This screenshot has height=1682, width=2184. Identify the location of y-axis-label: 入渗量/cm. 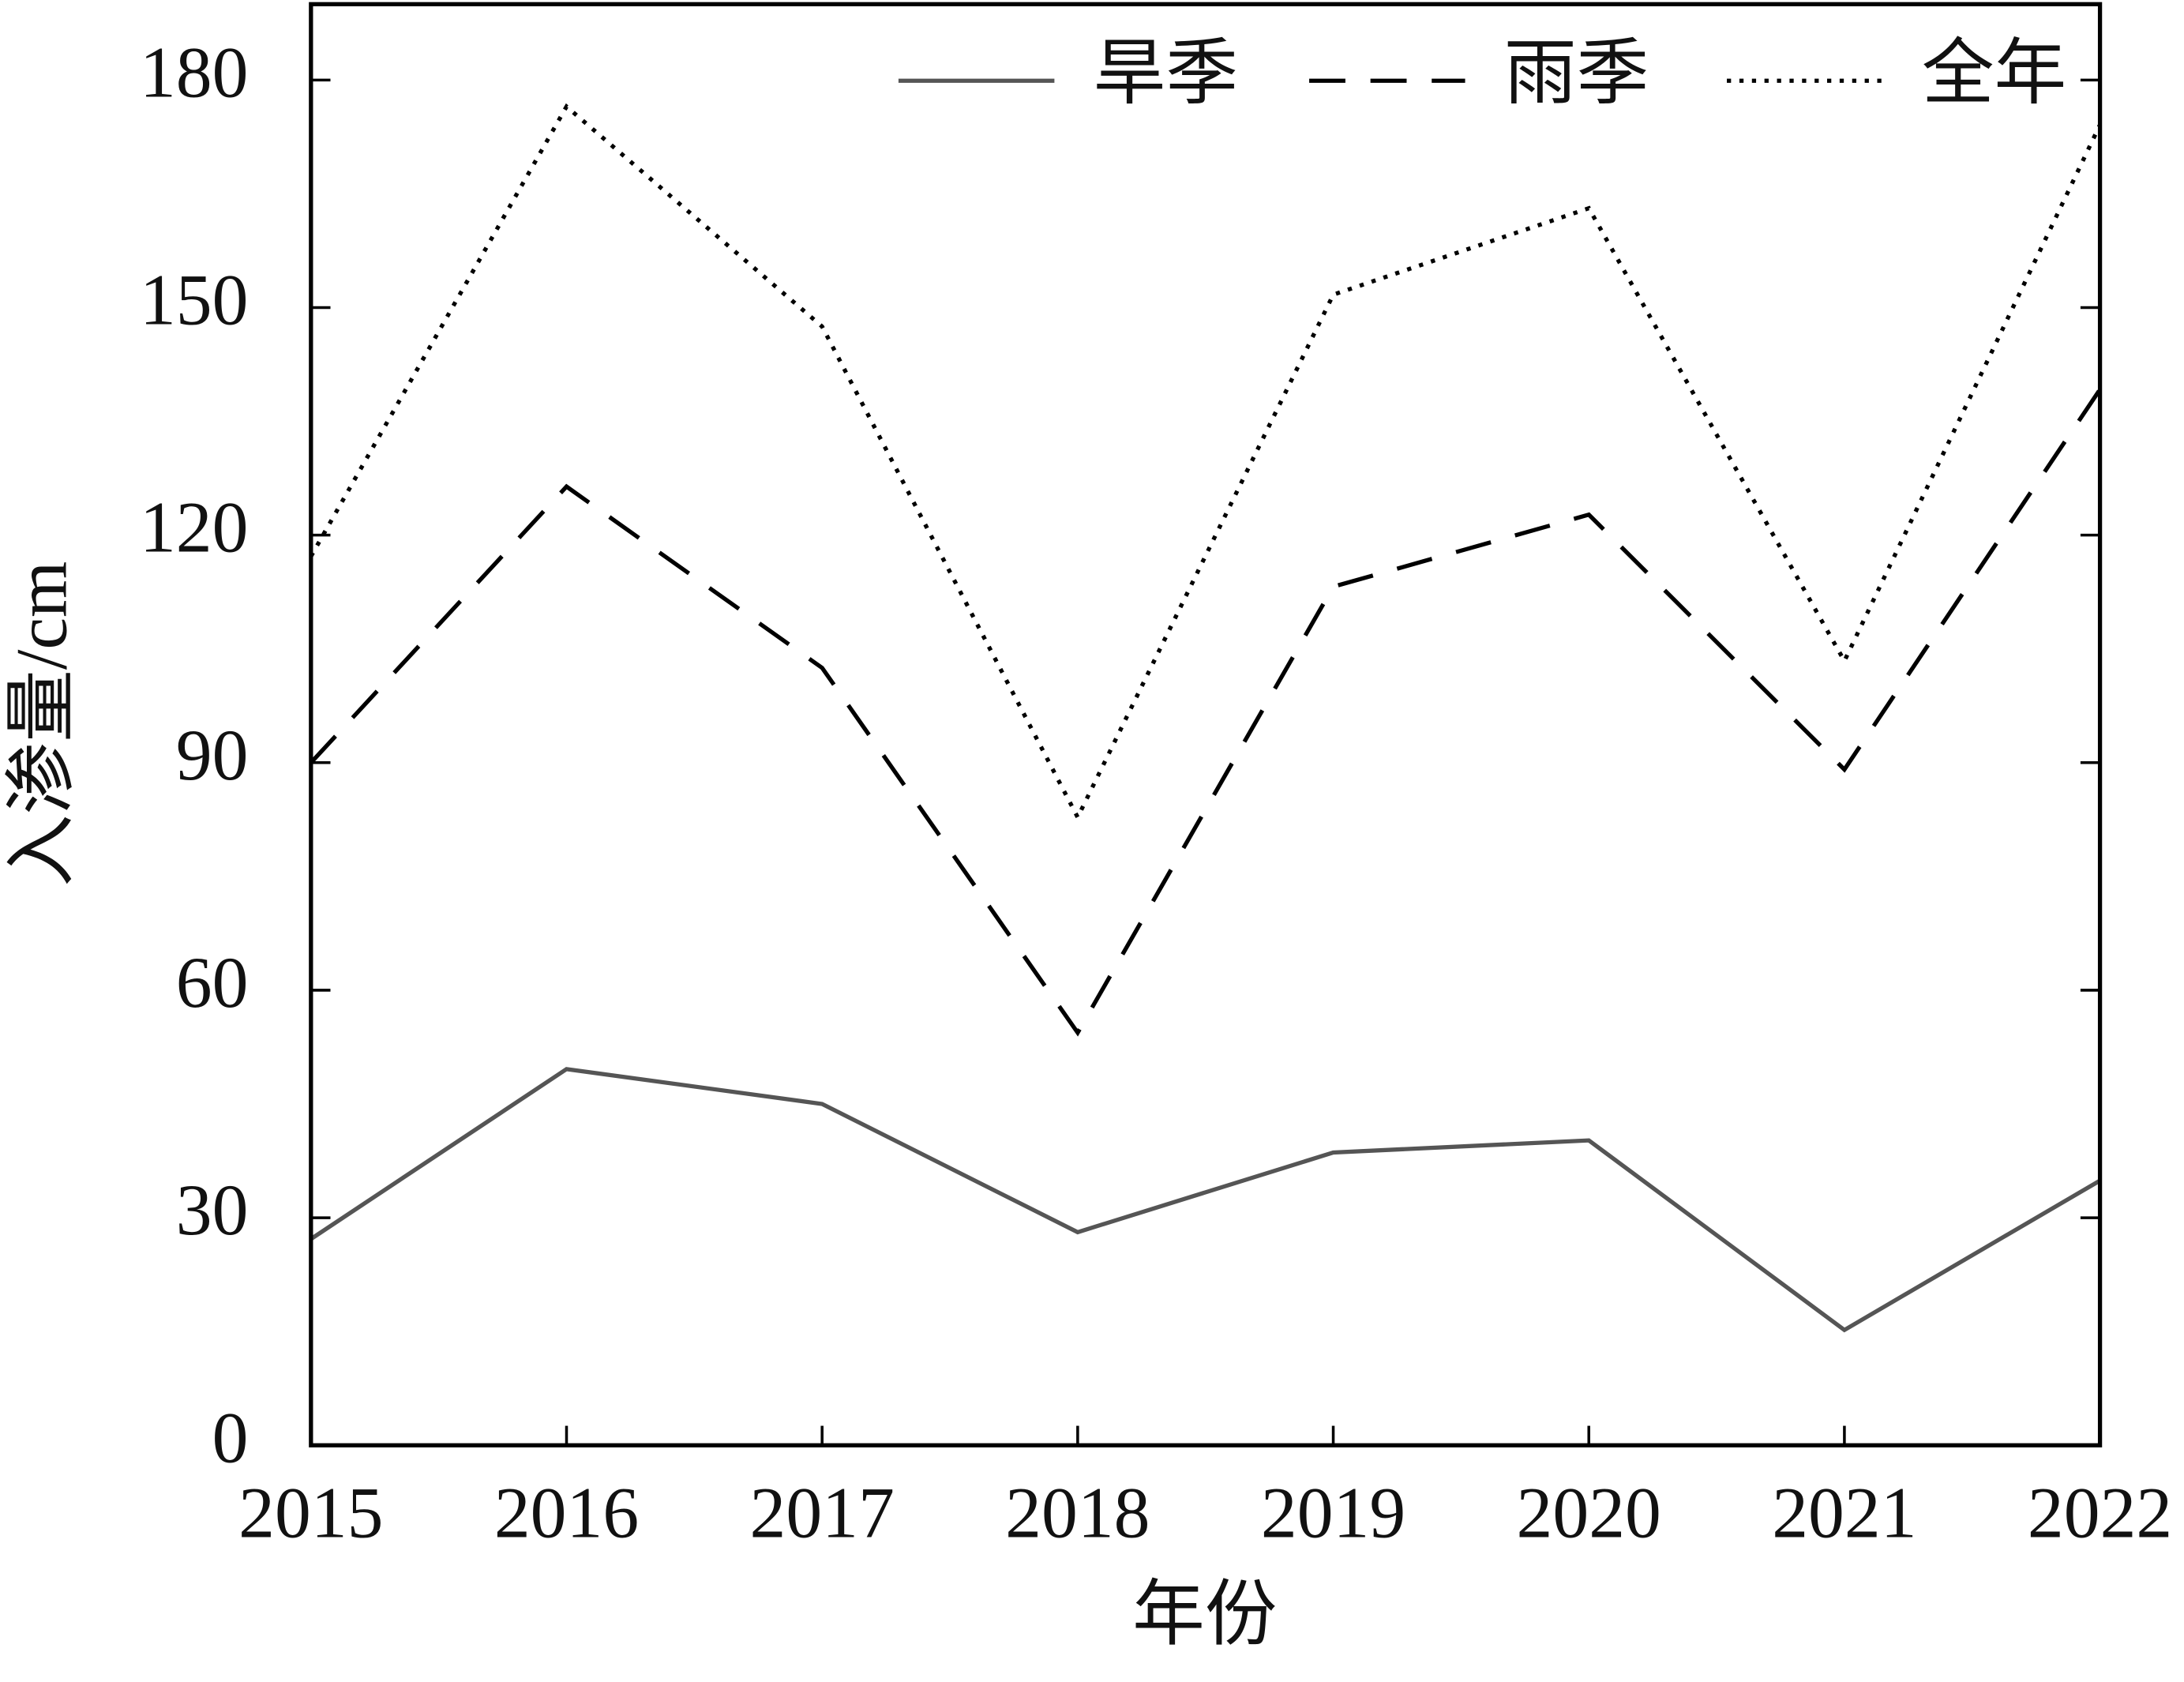
(41, 724).